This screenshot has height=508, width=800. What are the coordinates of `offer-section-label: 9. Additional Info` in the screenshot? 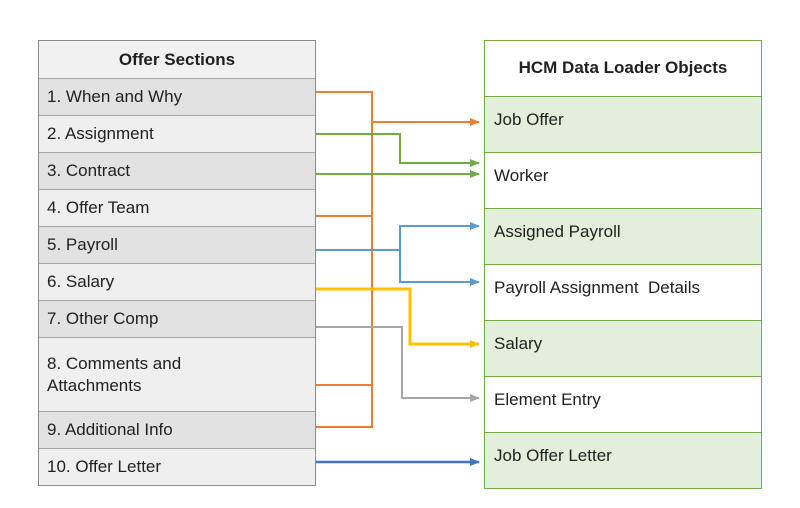 It's located at (110, 430).